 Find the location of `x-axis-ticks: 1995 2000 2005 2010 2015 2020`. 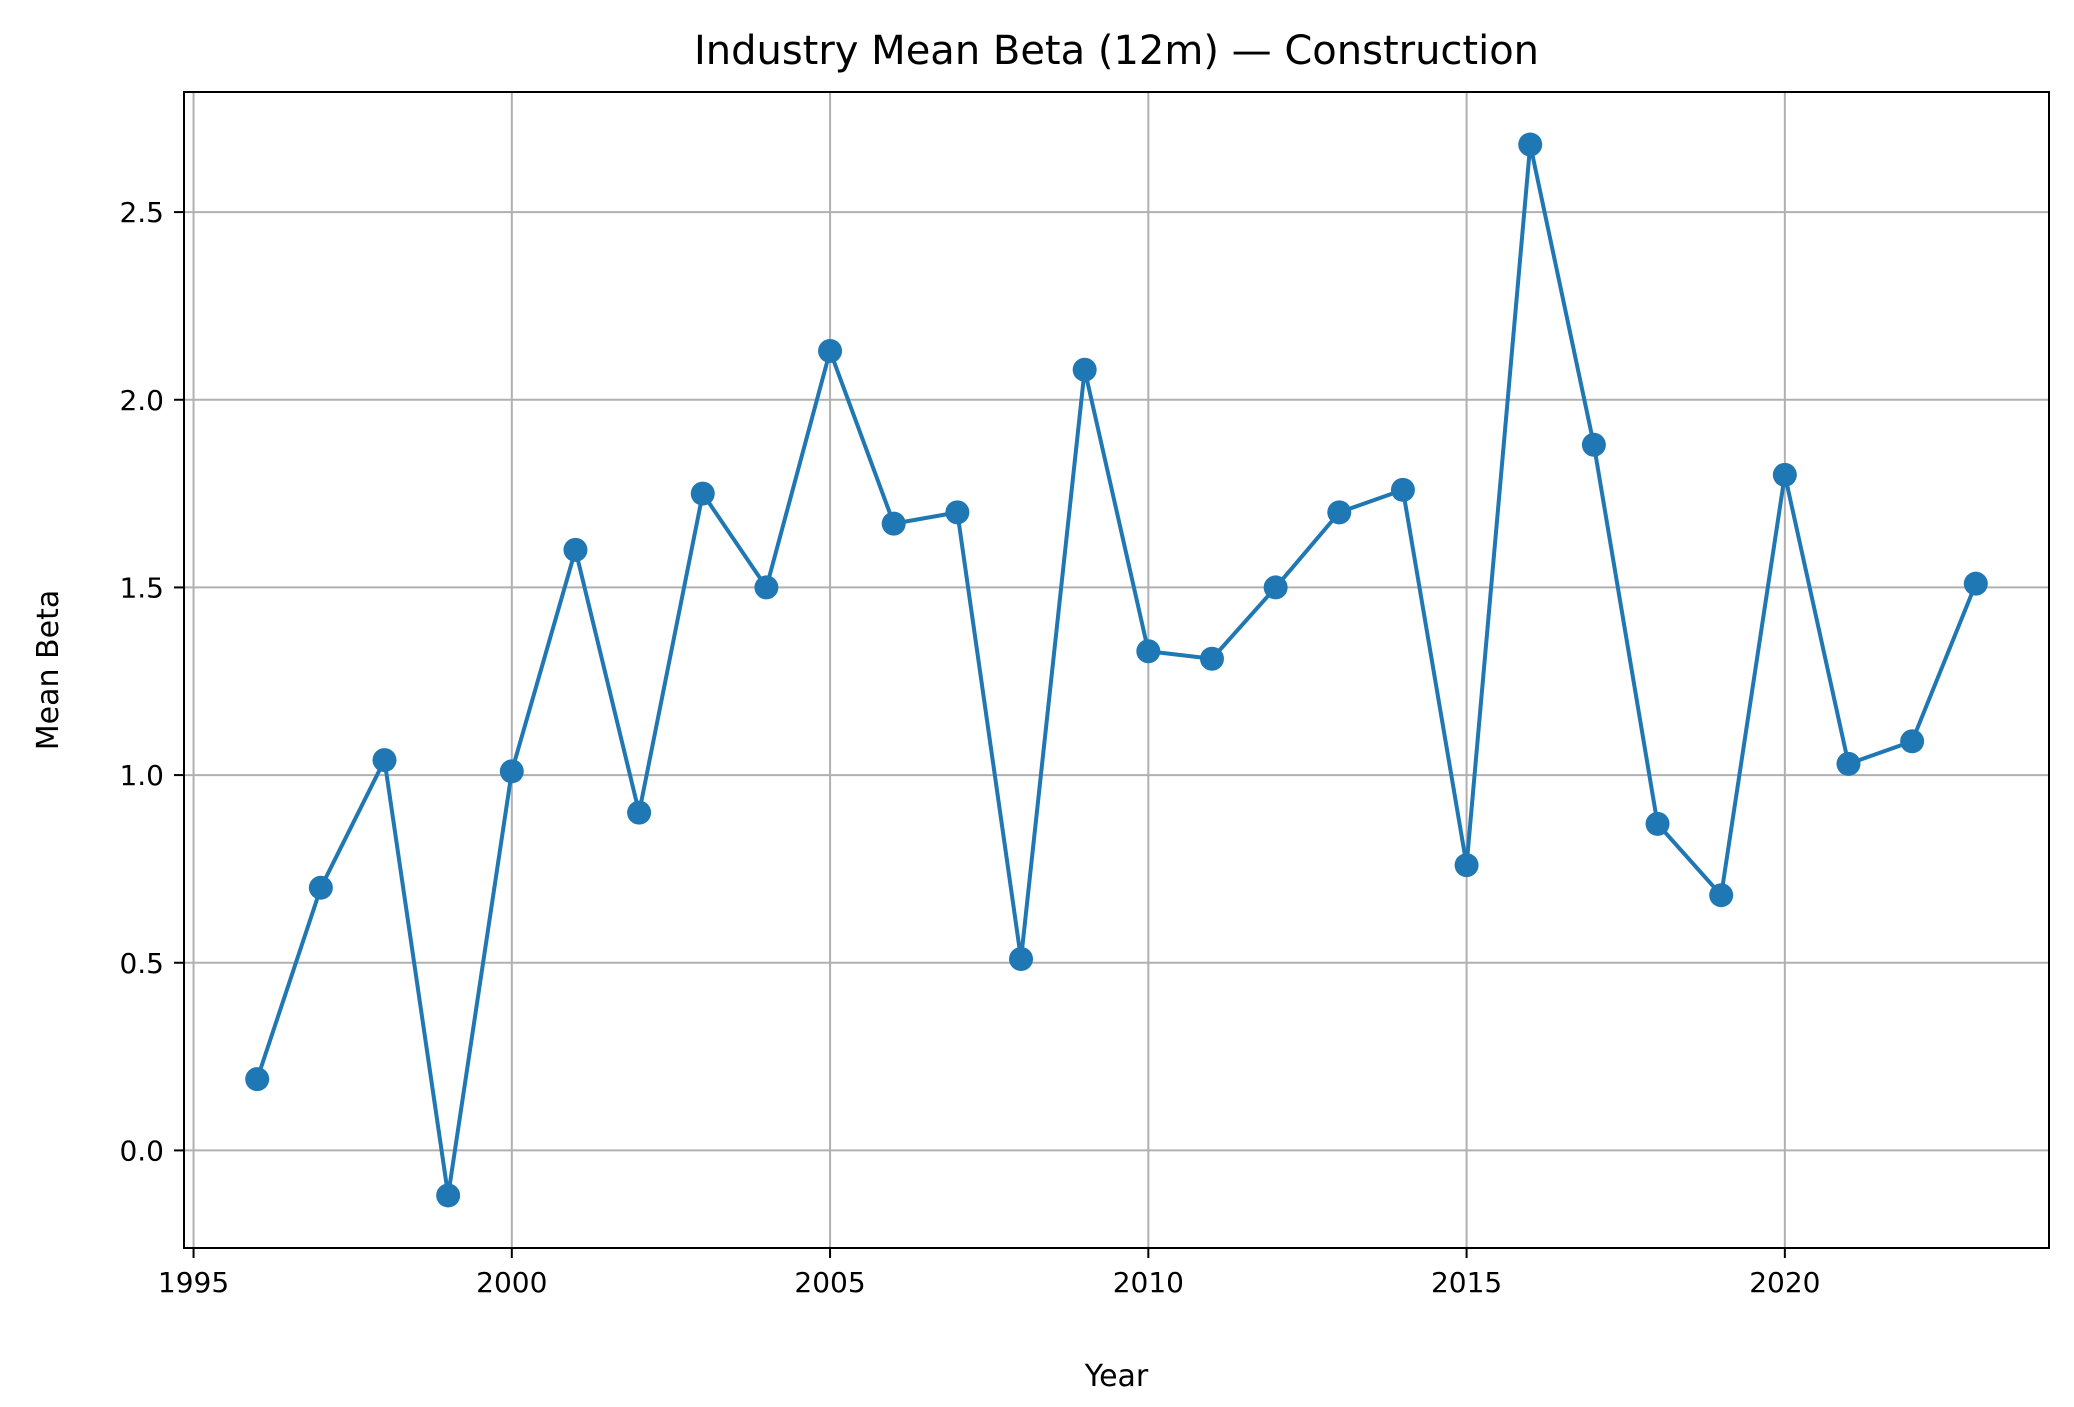

x-axis-ticks: 1995 2000 2005 2010 2015 2020 is located at coordinates (989, 1273).